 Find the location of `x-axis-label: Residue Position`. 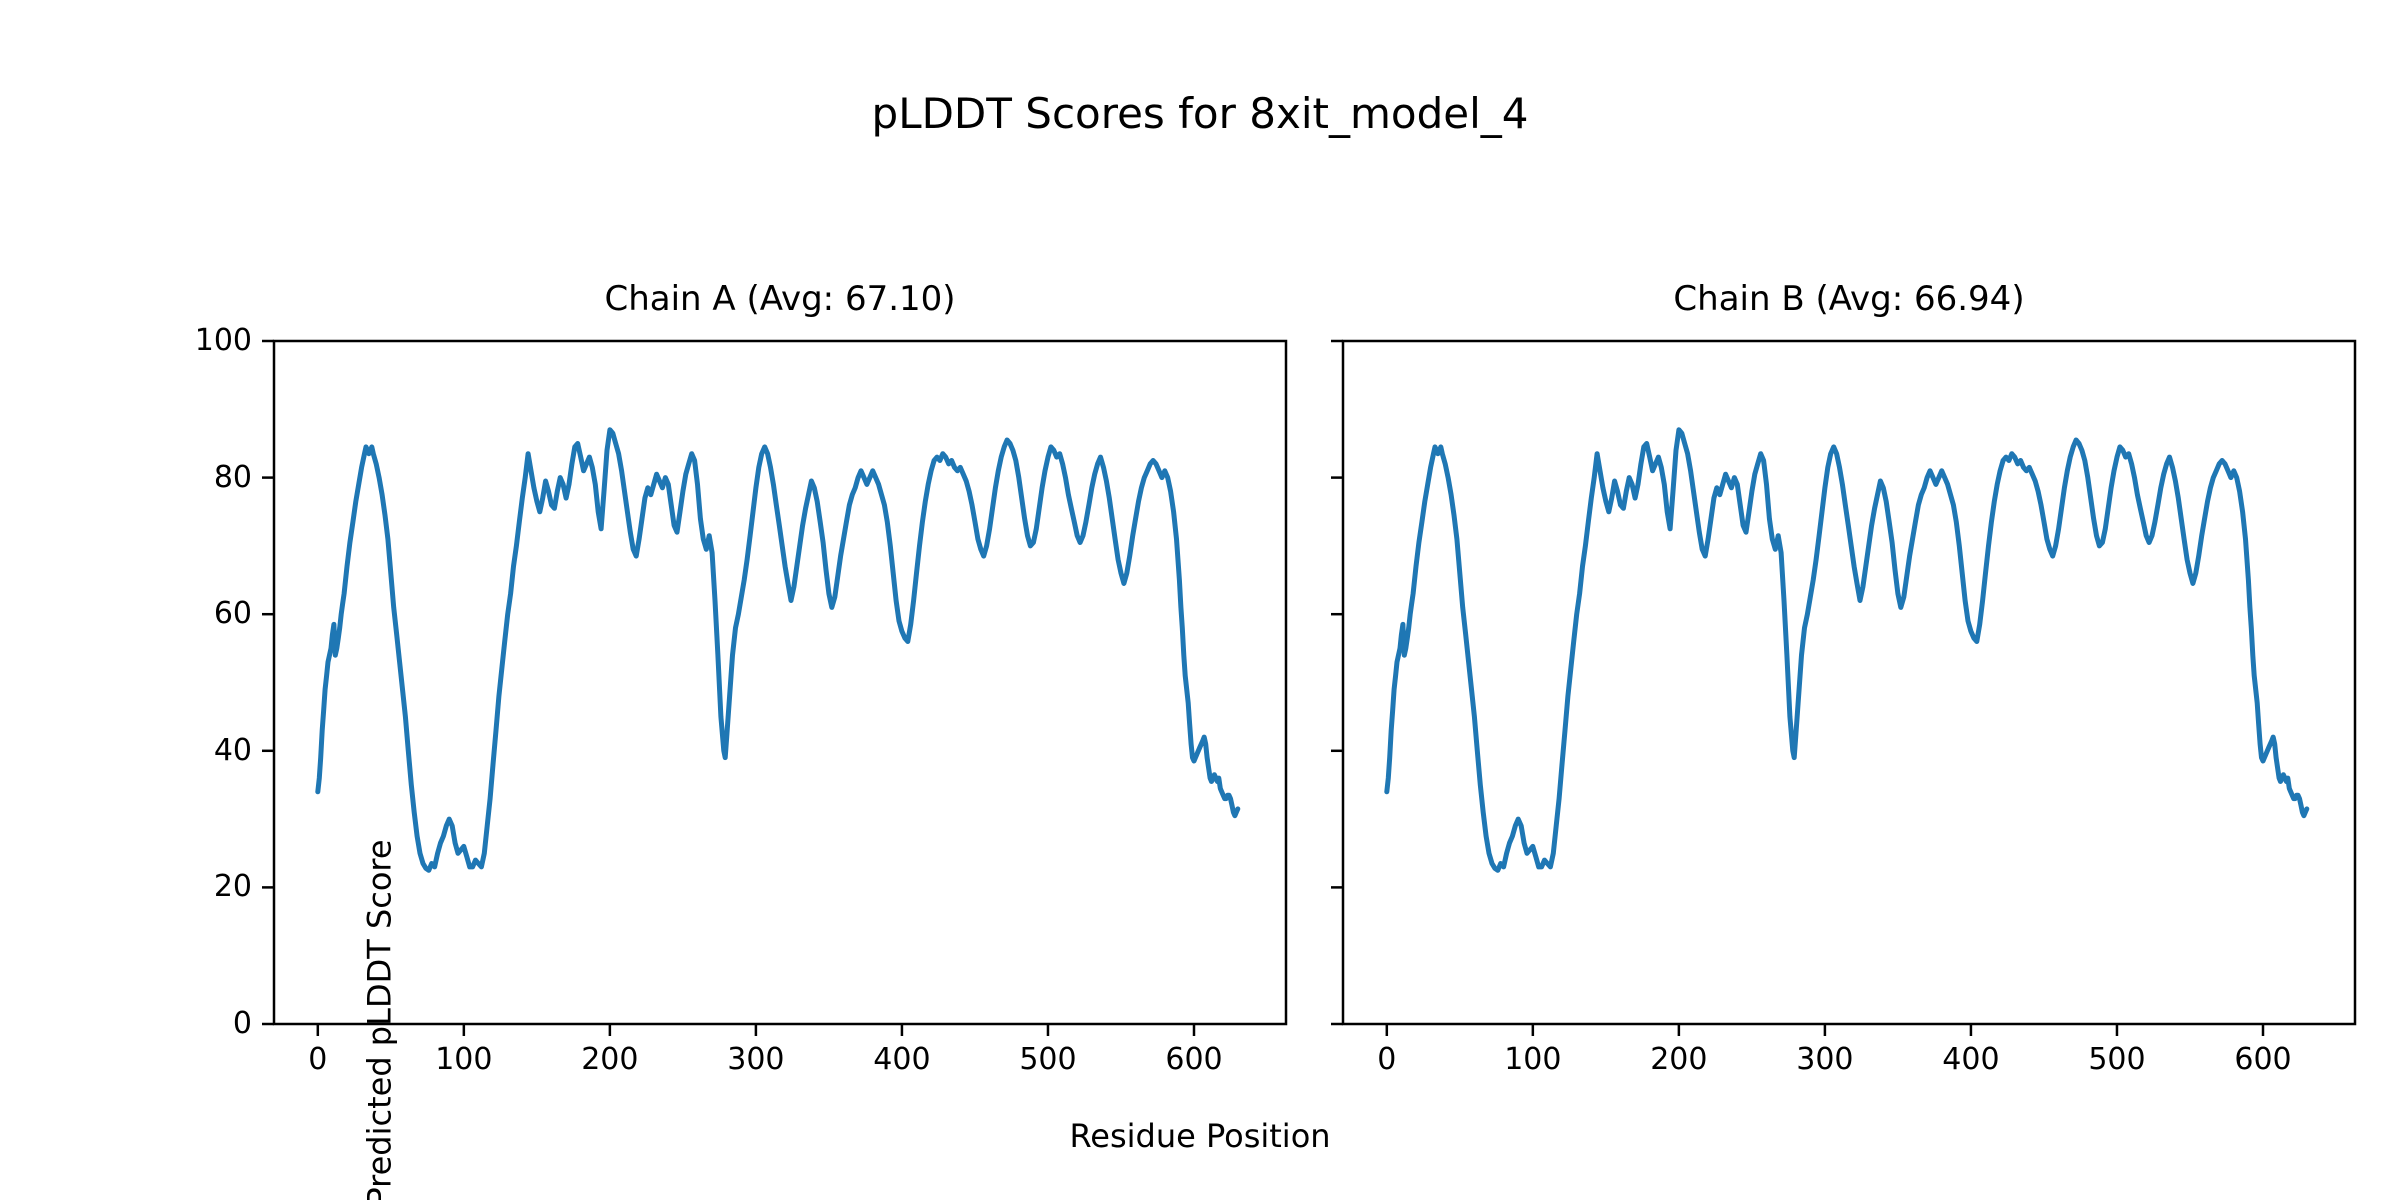

x-axis-label: Residue Position is located at coordinates (1200, 1136).